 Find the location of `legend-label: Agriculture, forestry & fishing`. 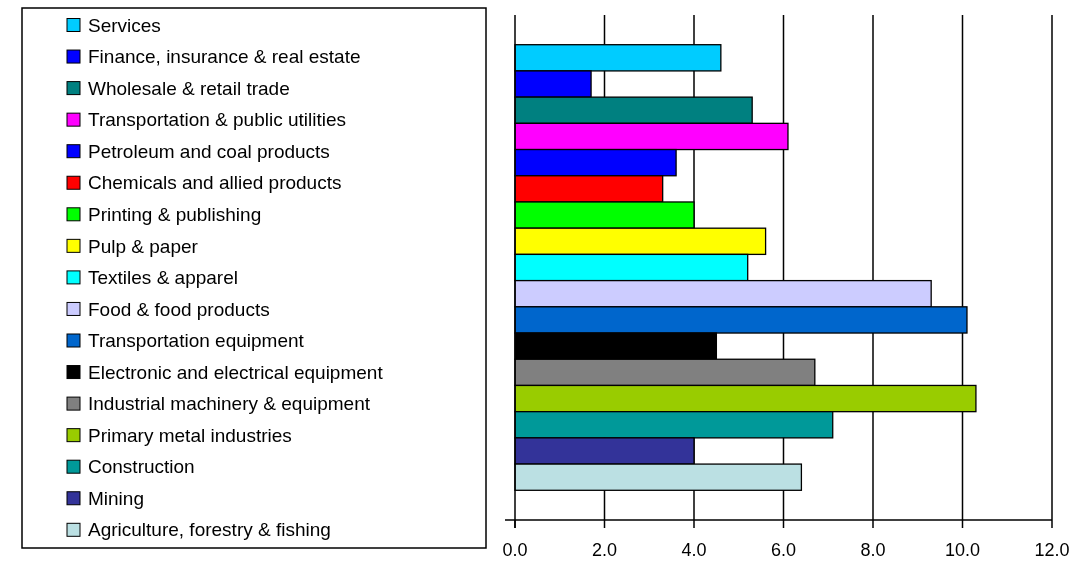

legend-label: Agriculture, forestry & fishing is located at coordinates (209, 530).